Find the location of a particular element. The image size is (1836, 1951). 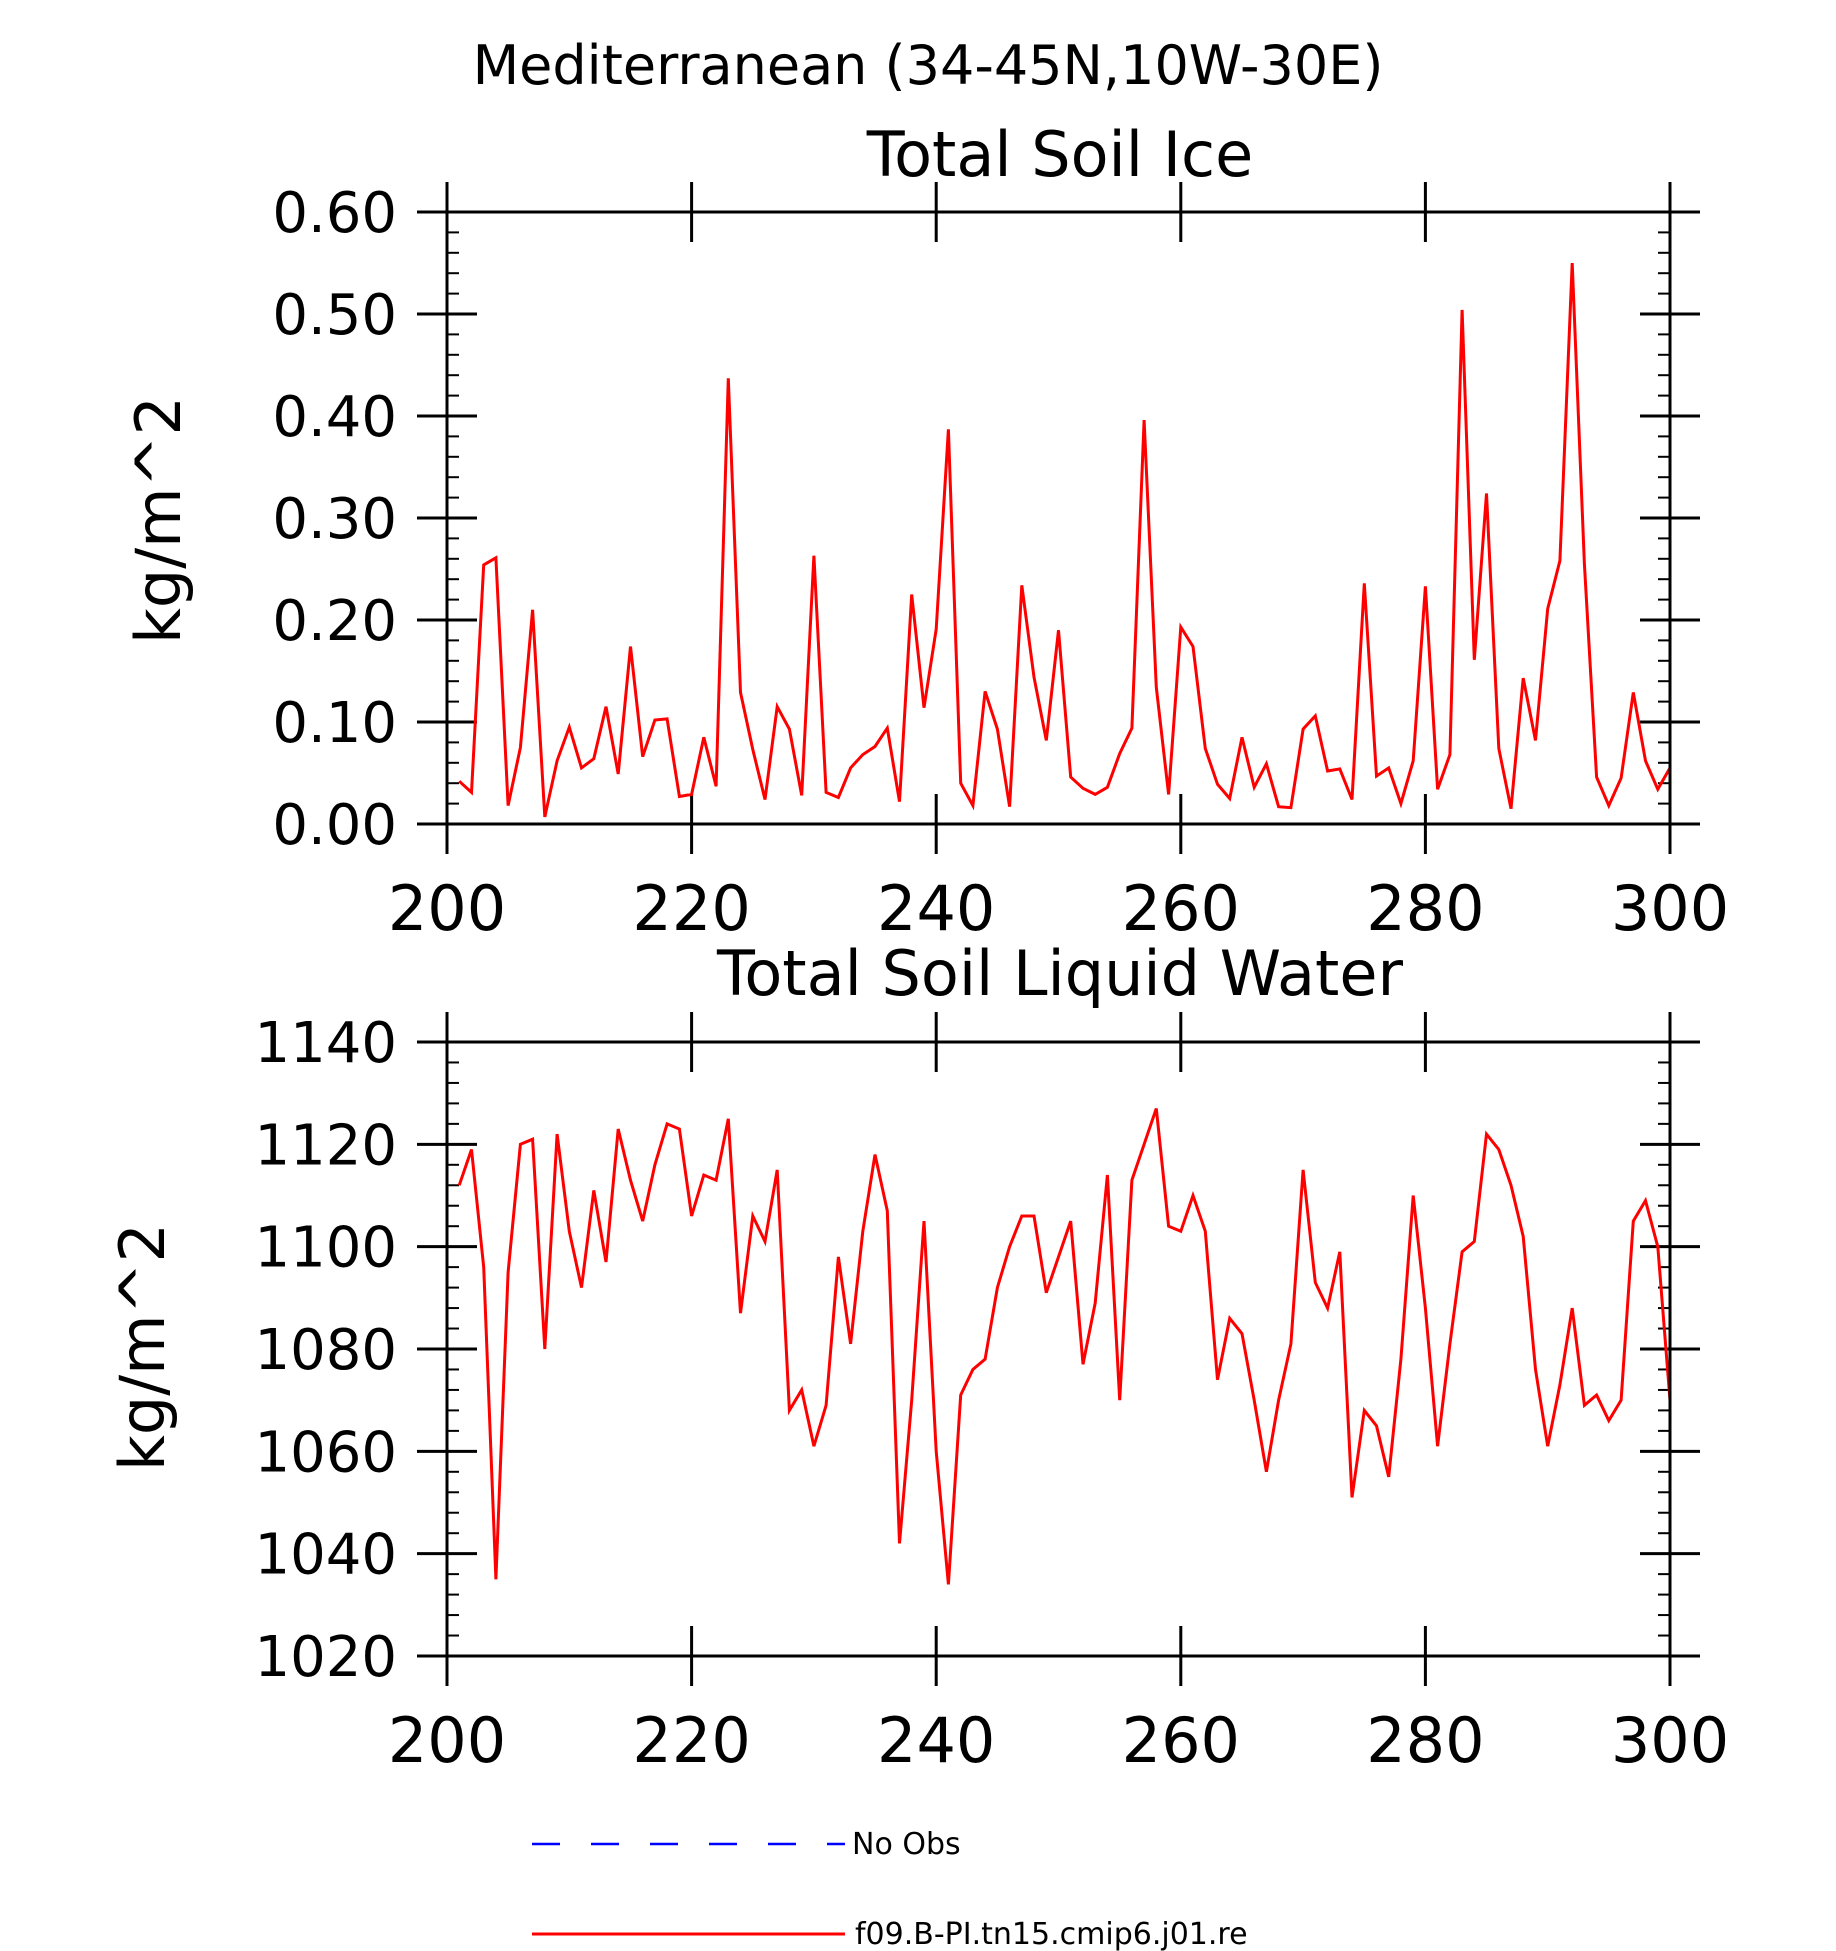

y-tick-label: 0.00 is located at coordinates (334, 825).